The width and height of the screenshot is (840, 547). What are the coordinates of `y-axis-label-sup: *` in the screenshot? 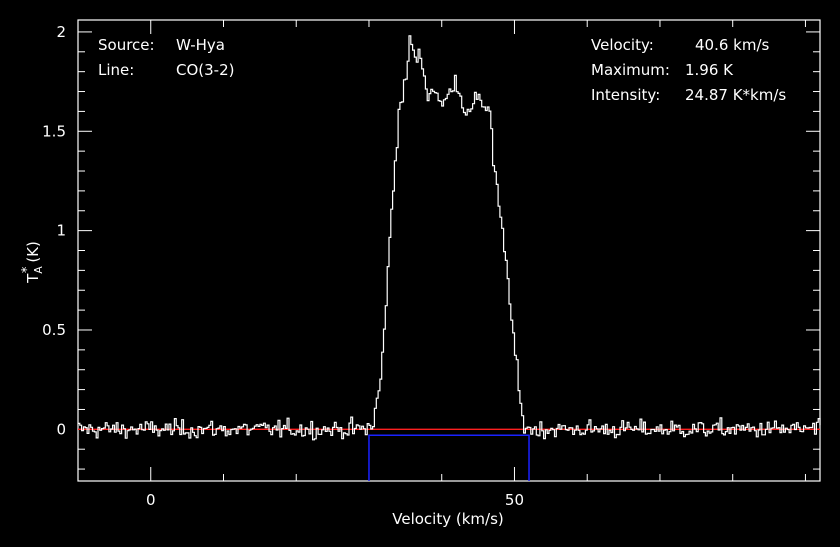 It's located at (27, 269).